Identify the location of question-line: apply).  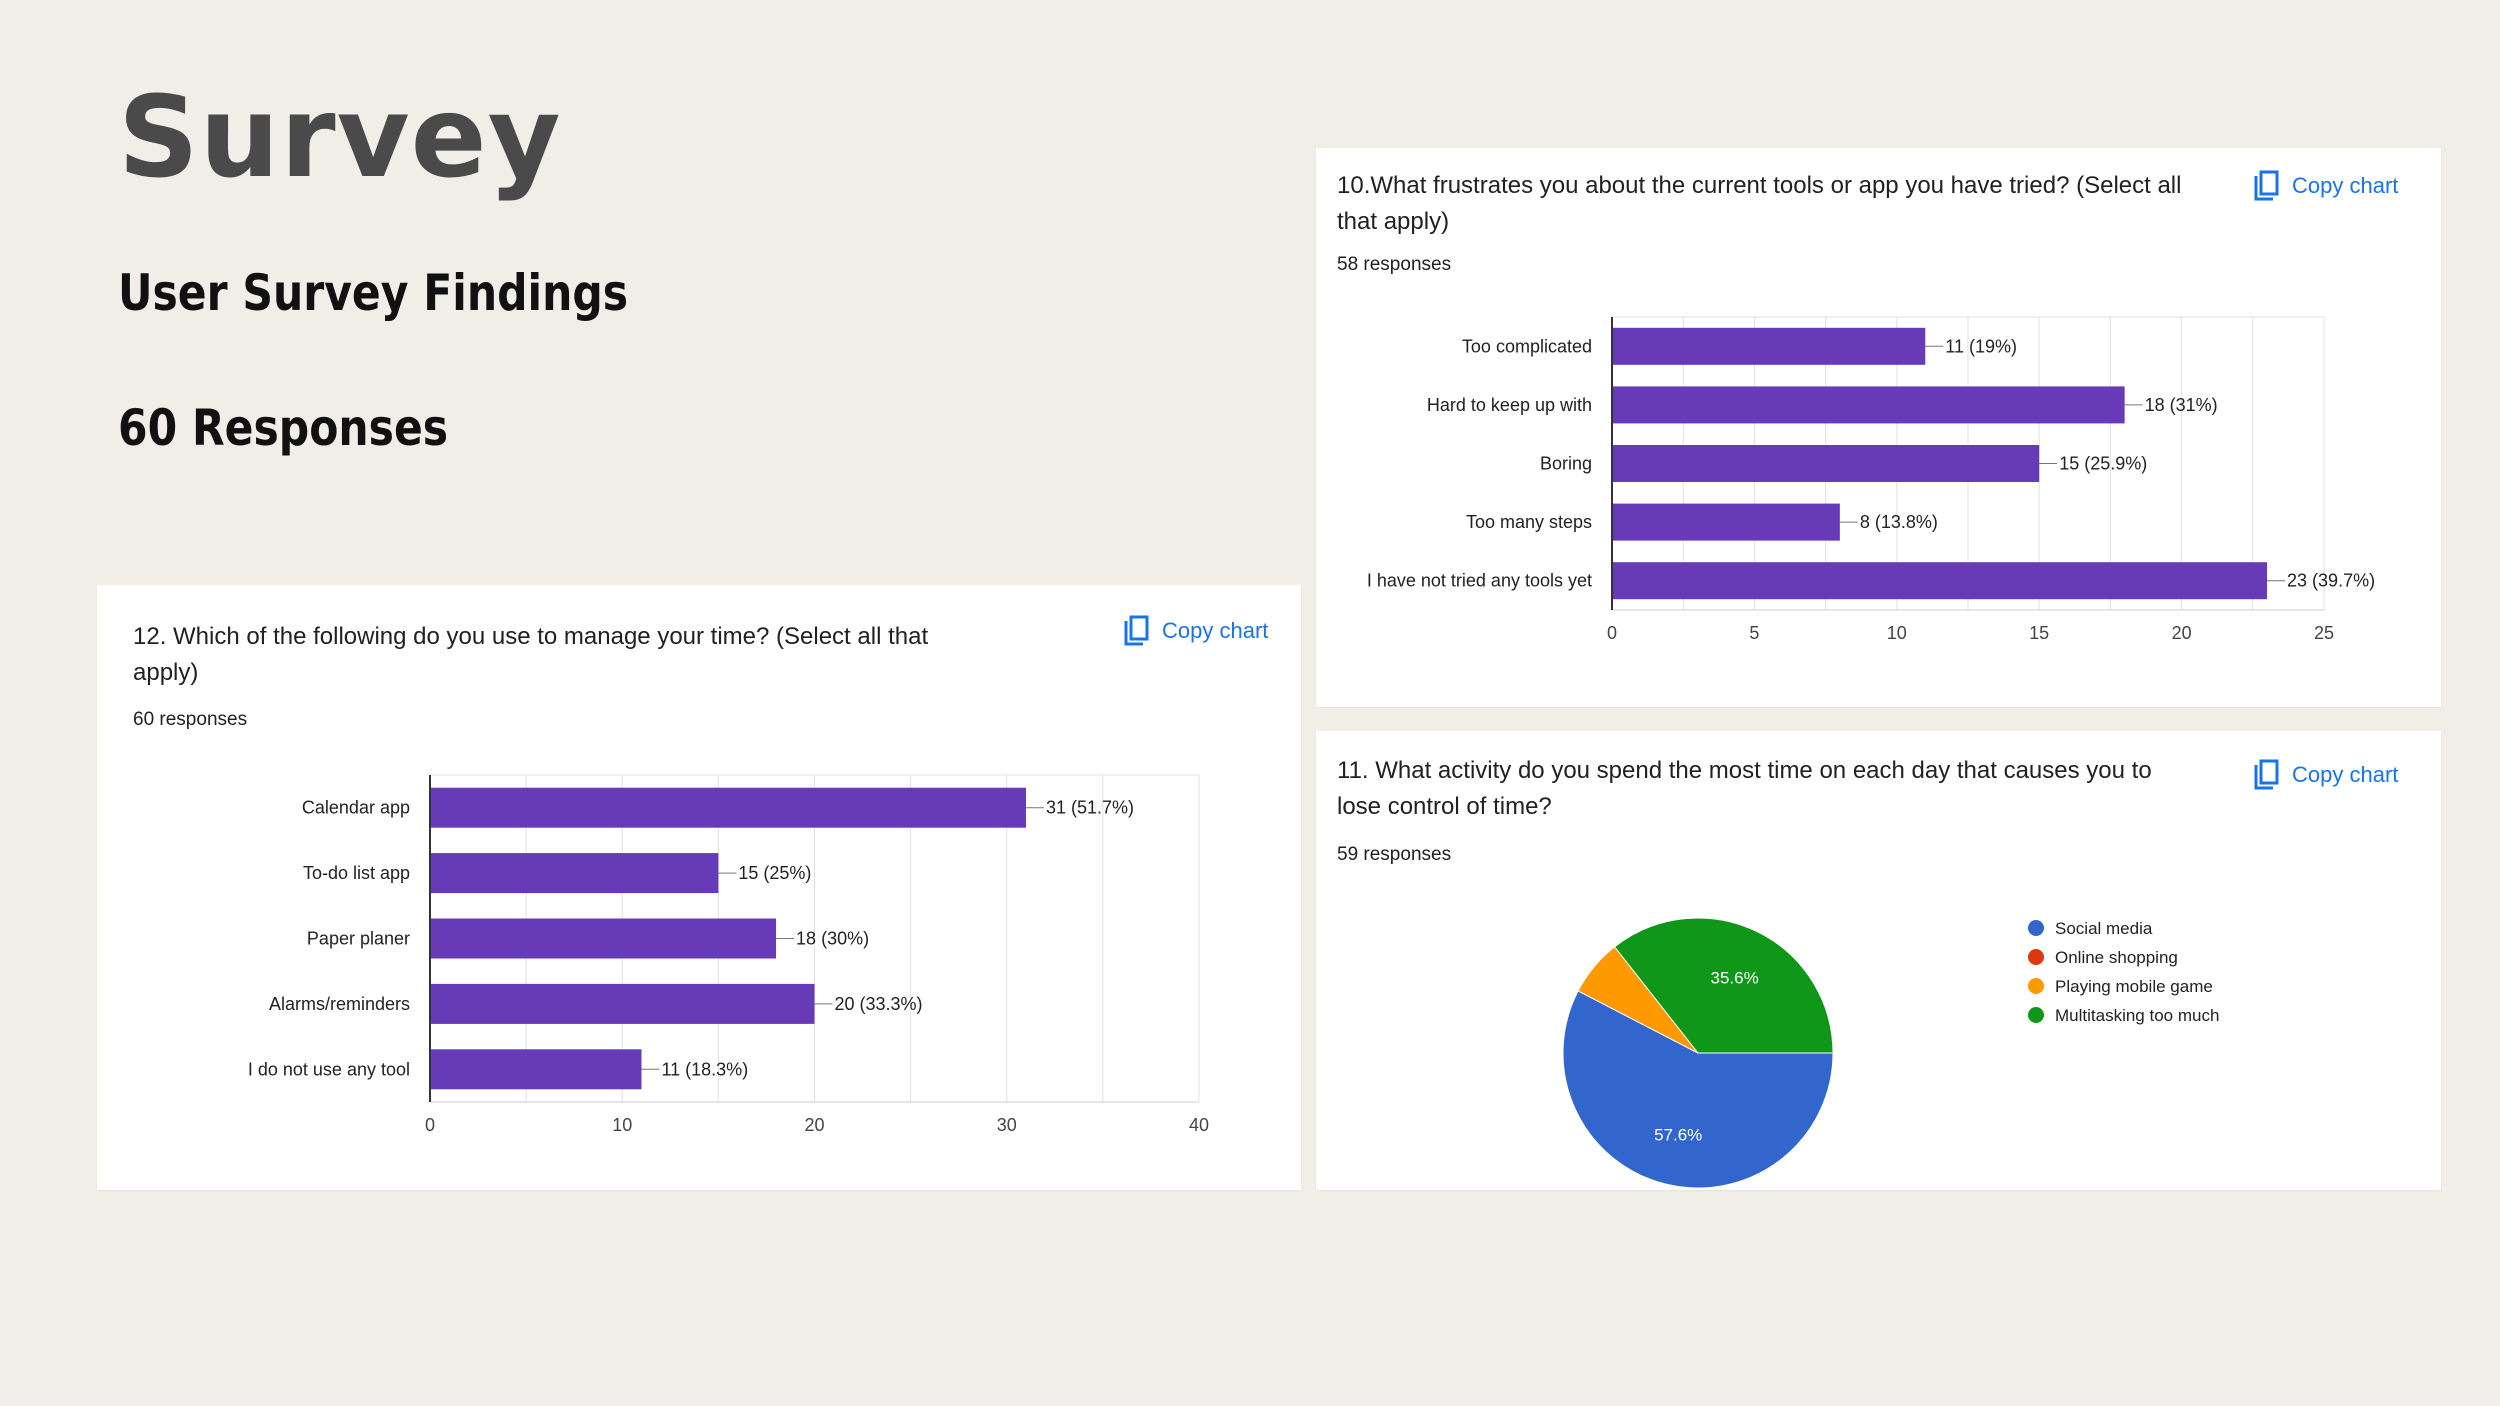
(166, 672).